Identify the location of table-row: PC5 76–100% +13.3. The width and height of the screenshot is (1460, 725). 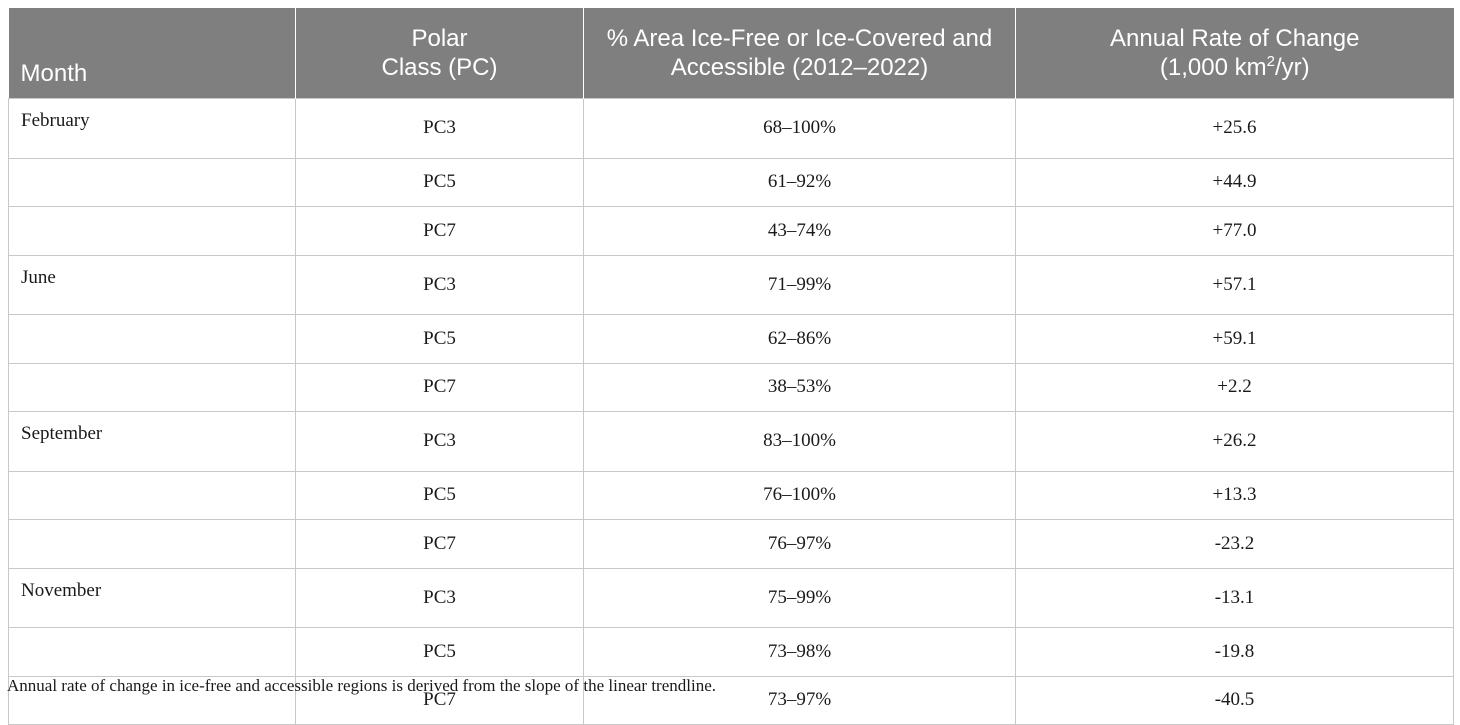
(731, 495).